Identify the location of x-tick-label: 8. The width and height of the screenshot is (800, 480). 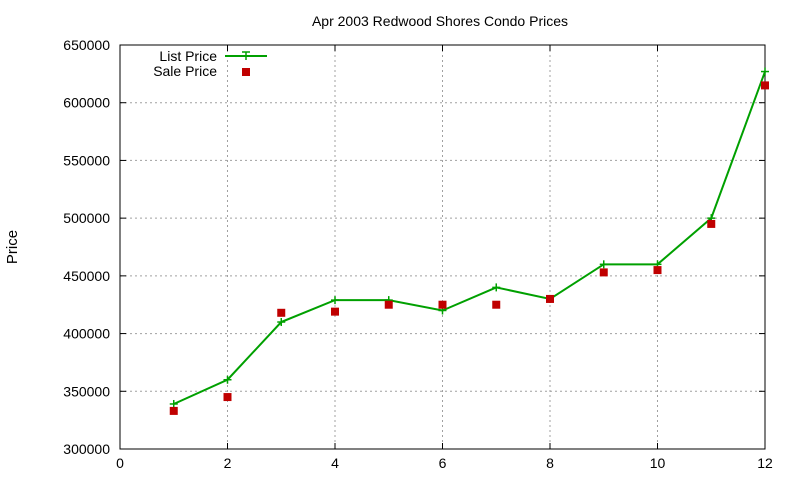
(550, 463).